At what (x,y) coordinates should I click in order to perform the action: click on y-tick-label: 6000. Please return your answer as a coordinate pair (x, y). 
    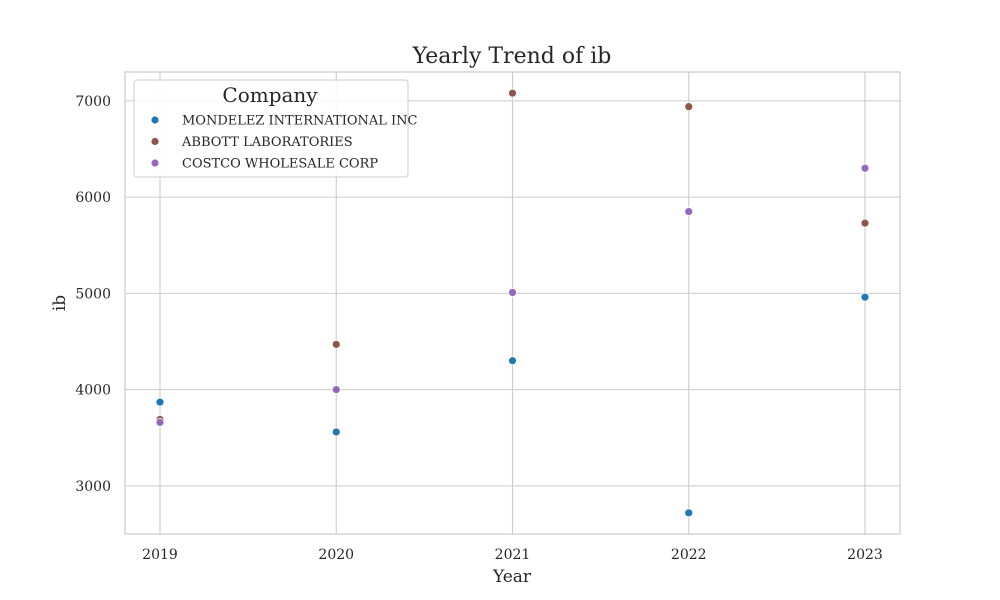
    Looking at the image, I should click on (93, 198).